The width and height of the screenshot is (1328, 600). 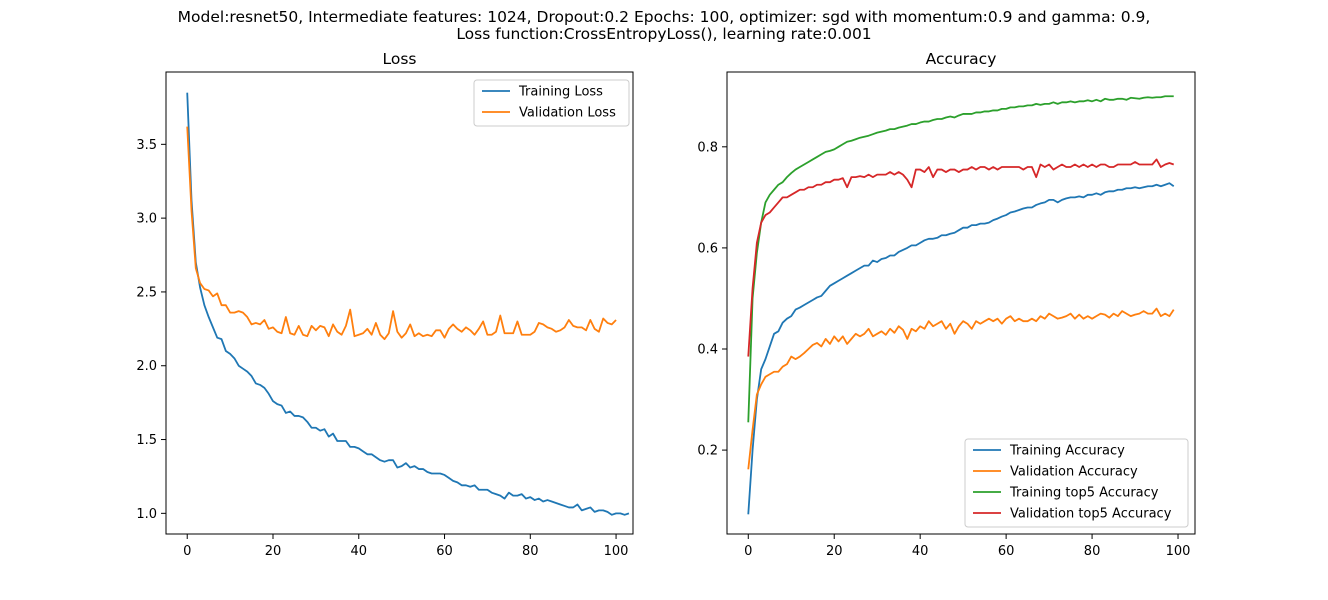 I want to click on chart-title: Accuracy, so click(x=961, y=59).